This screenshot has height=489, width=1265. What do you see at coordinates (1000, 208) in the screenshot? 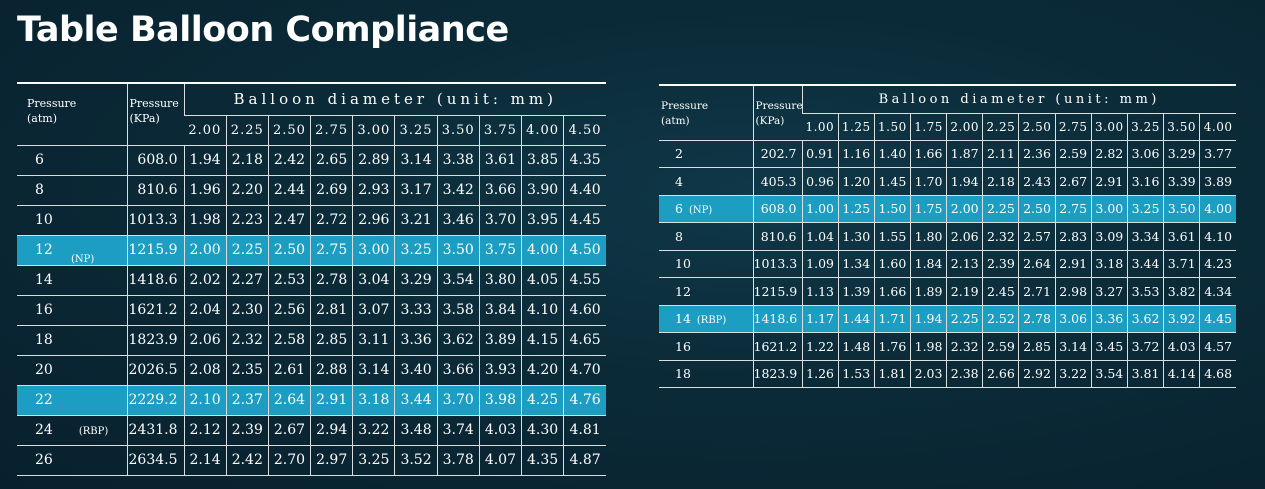
I see `diameter-value-cell: 2.25` at bounding box center [1000, 208].